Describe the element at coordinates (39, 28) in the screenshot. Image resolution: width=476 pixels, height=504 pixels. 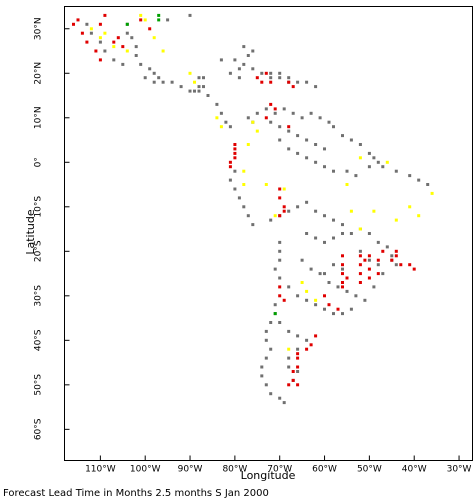
I see `y-tick-label: 30°N` at that location.